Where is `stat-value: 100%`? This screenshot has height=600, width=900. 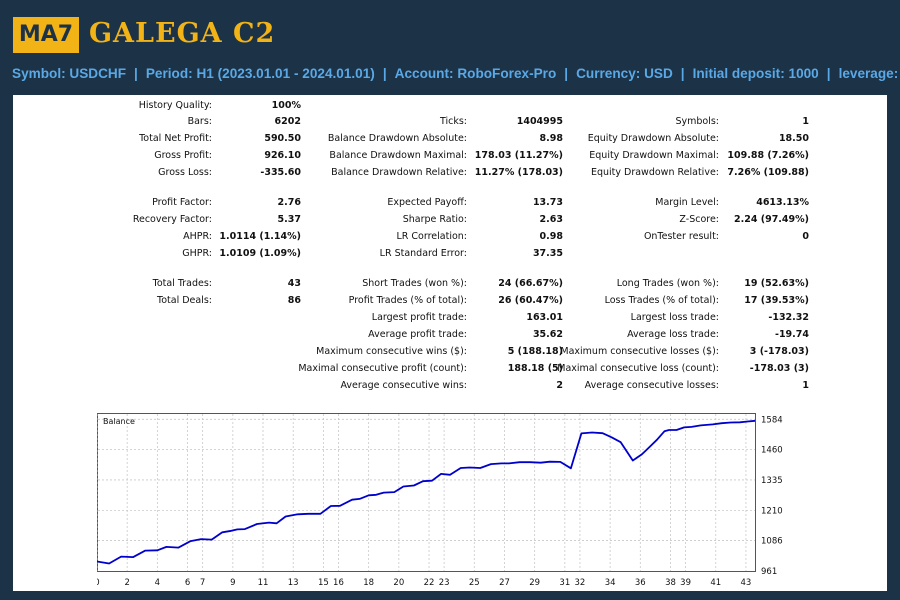 stat-value: 100% is located at coordinates (286, 105).